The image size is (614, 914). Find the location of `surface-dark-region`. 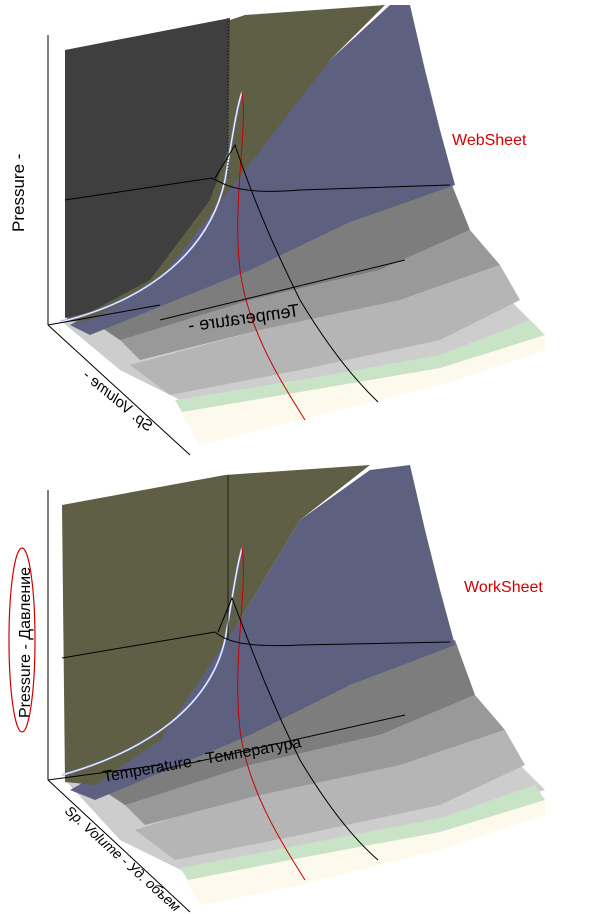

surface-dark-region is located at coordinates (147, 168).